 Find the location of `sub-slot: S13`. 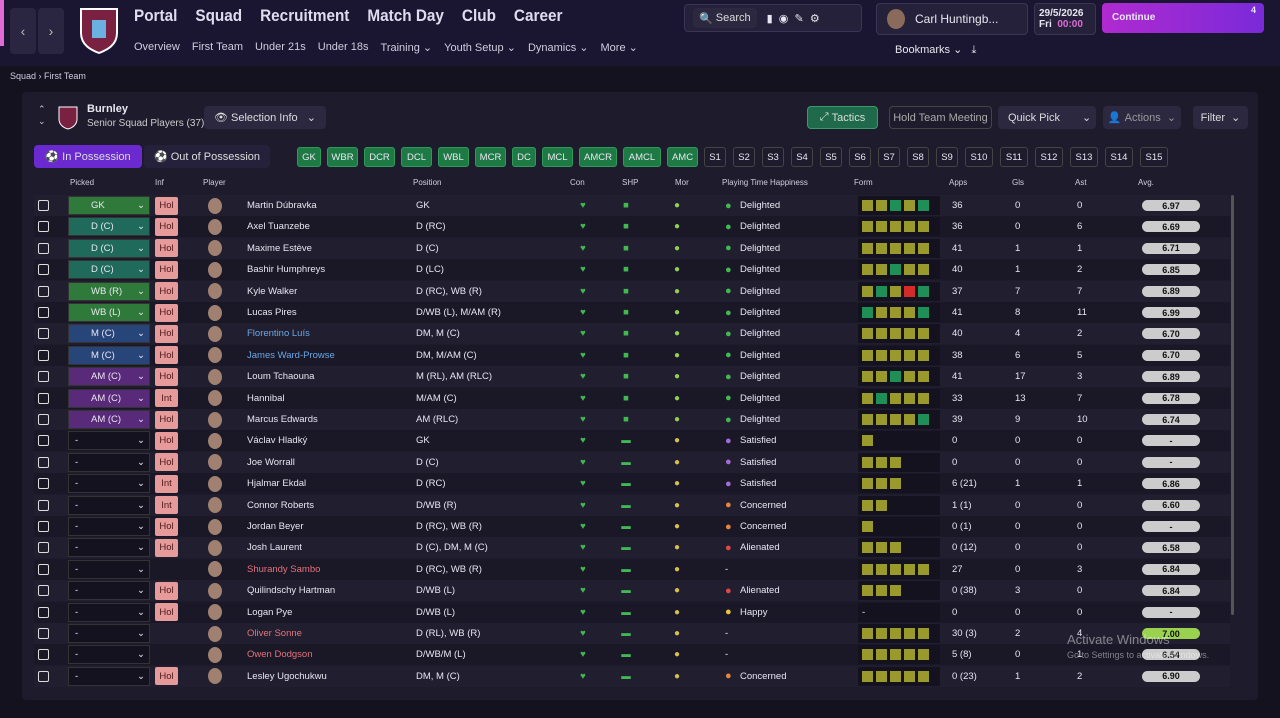

sub-slot: S13 is located at coordinates (1084, 157).